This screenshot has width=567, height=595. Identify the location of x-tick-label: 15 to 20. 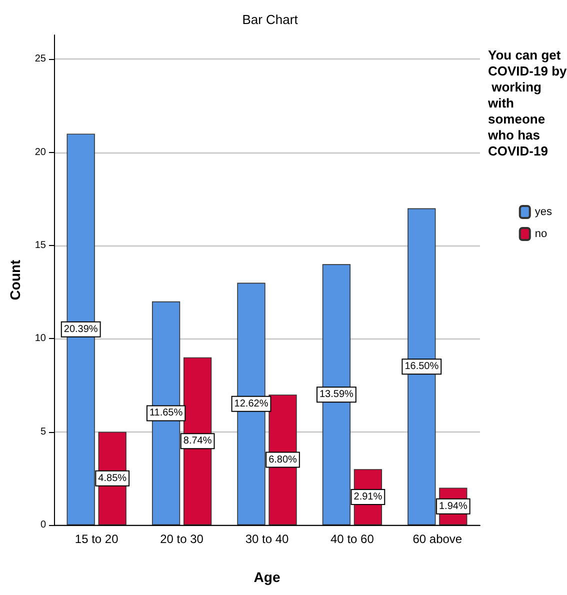
(96, 539).